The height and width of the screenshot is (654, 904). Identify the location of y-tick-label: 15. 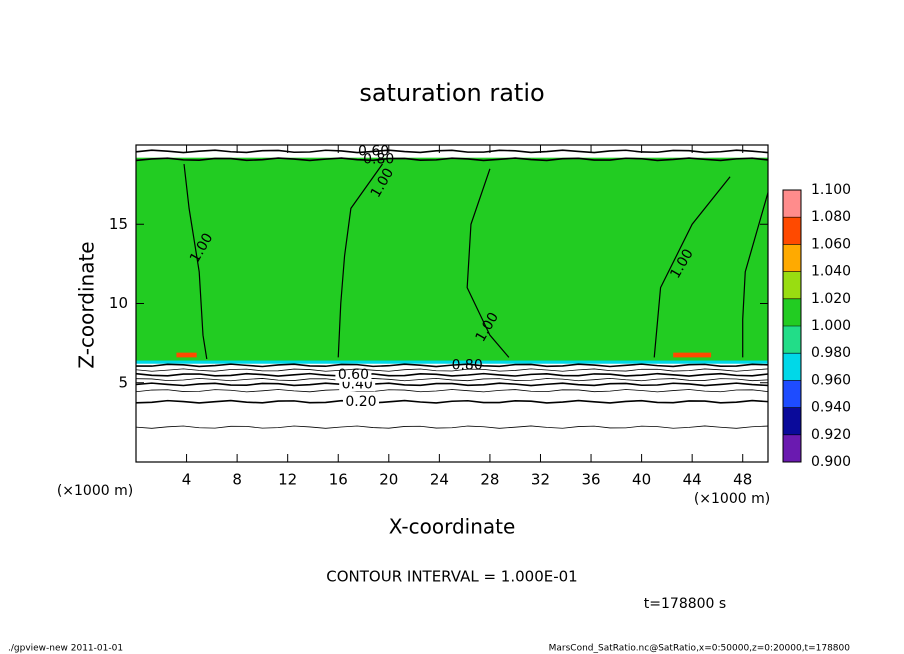
(118, 224).